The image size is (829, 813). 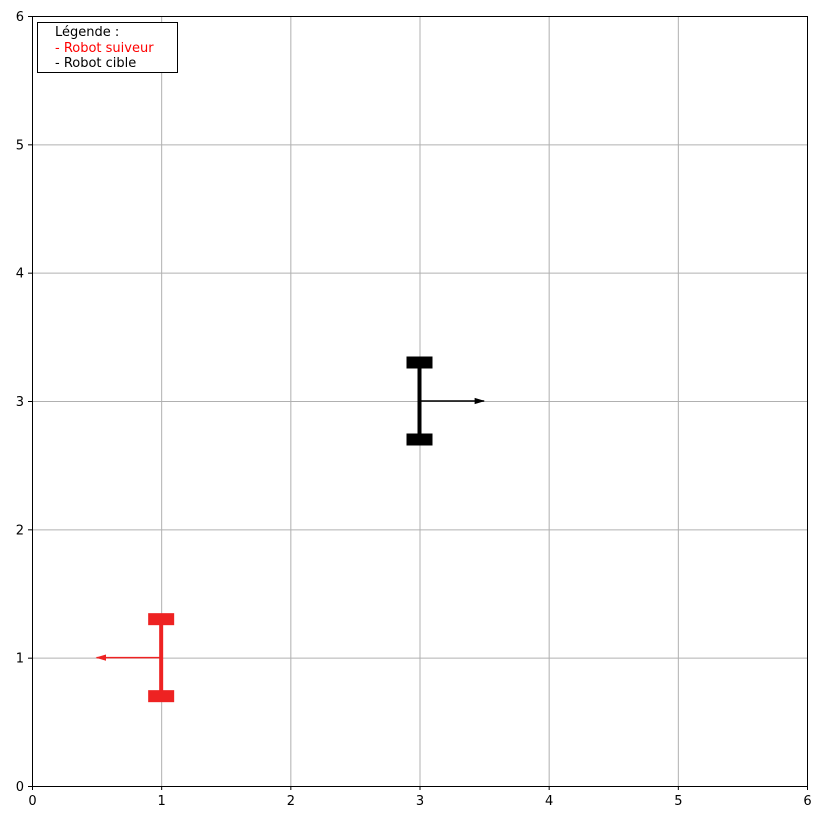 I want to click on x-tick-label-2: 2, so click(x=291, y=801).